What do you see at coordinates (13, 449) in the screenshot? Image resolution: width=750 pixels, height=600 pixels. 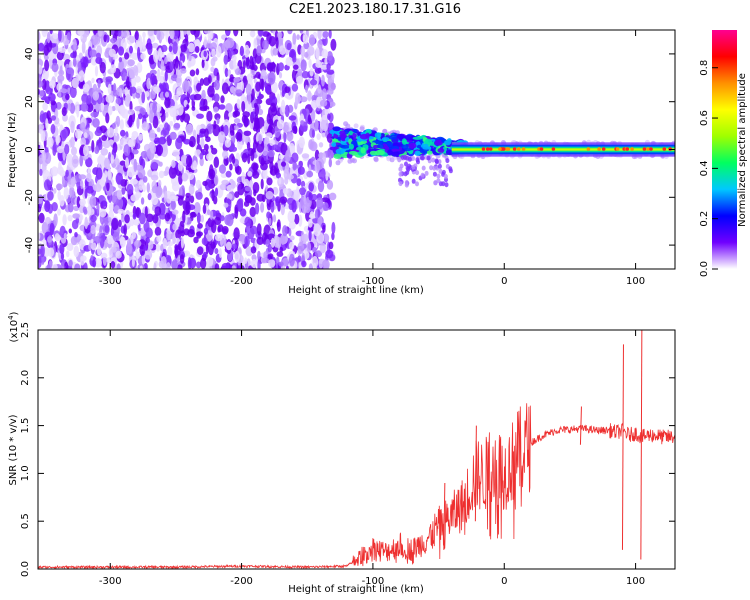 I see `snr-ylabel: SNR (10 * v/v)` at bounding box center [13, 449].